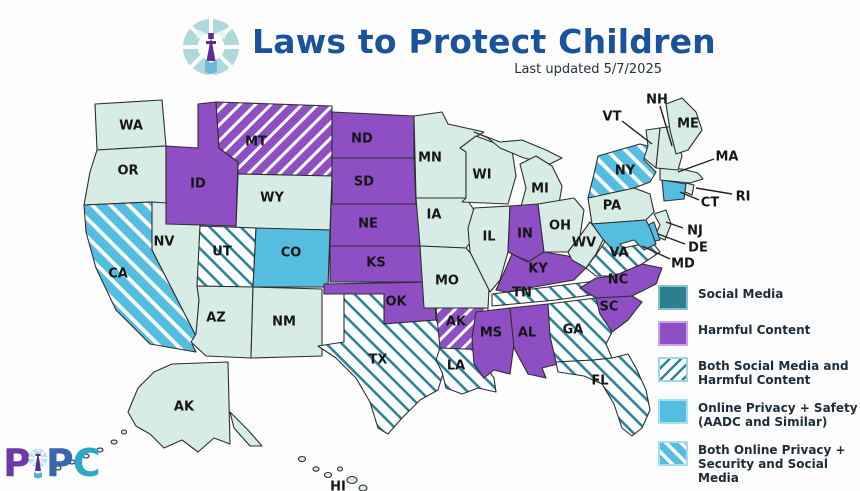  I want to click on state-ia, so click(446, 223).